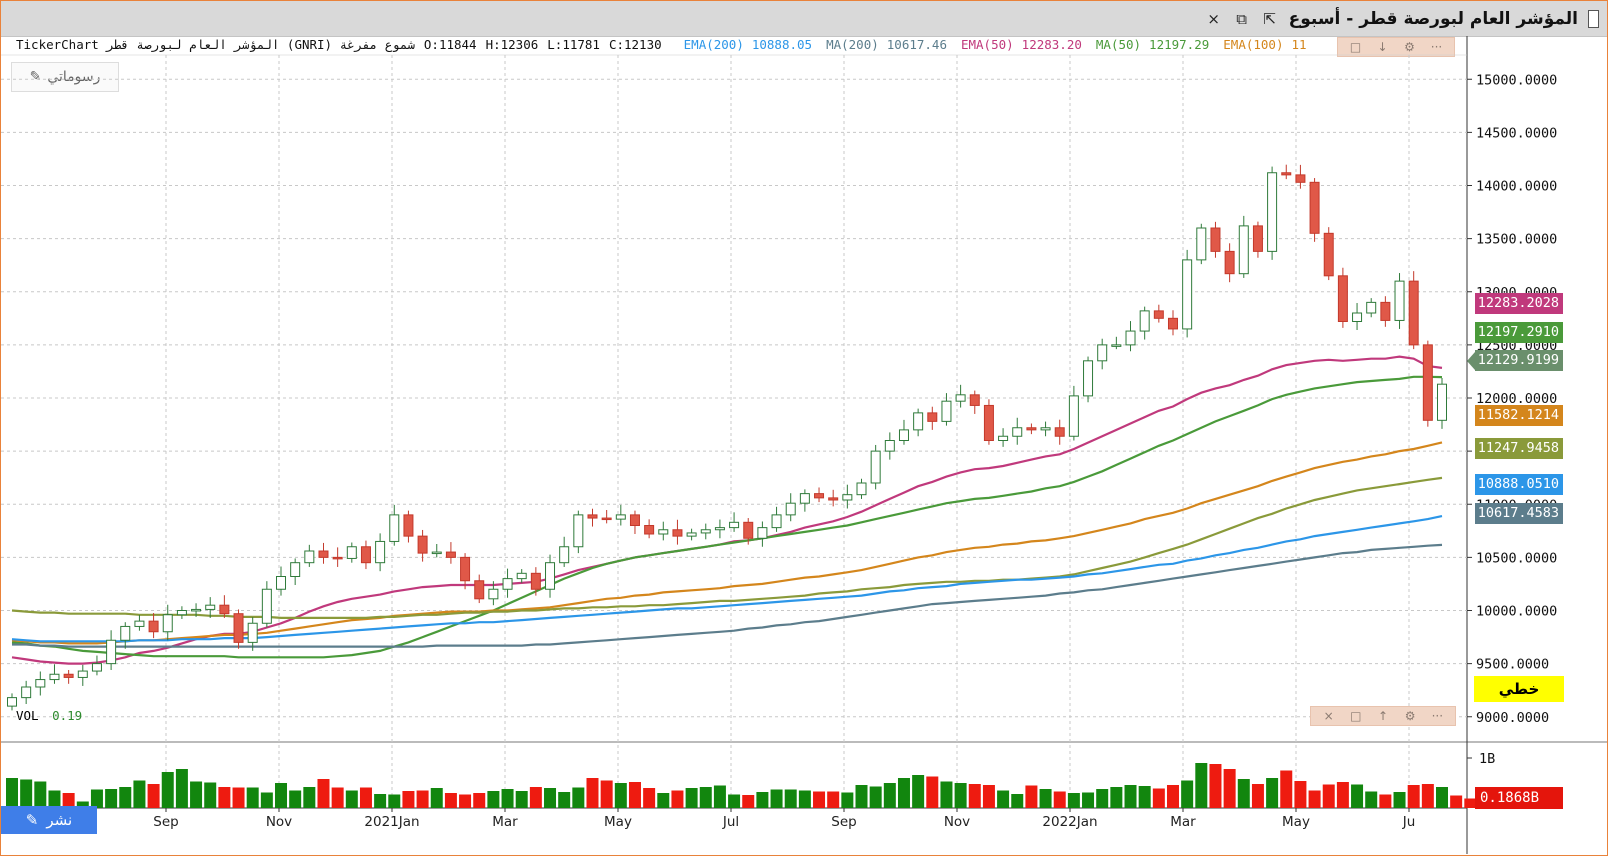 Image resolution: width=1608 pixels, height=856 pixels. What do you see at coordinates (1213, 19) in the screenshot?
I see `close-icon: ×` at bounding box center [1213, 19].